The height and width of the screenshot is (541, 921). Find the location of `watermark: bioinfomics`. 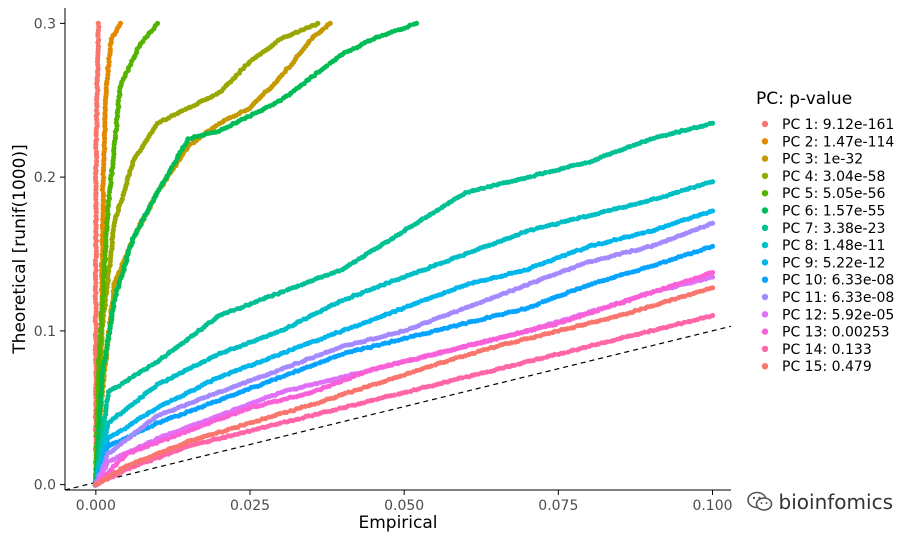

watermark: bioinfomics is located at coordinates (819, 502).